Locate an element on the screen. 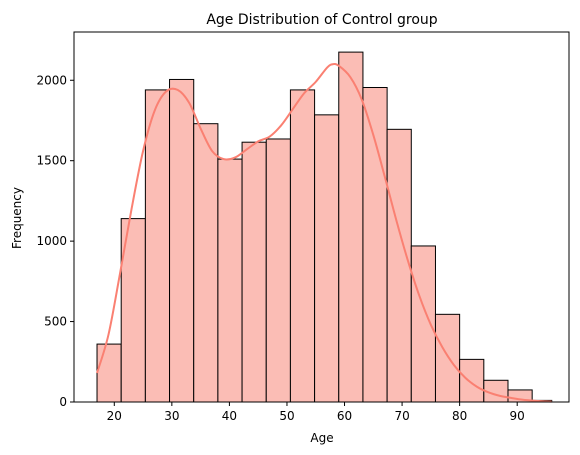  y-tick-label: 1000 is located at coordinates (51, 241).